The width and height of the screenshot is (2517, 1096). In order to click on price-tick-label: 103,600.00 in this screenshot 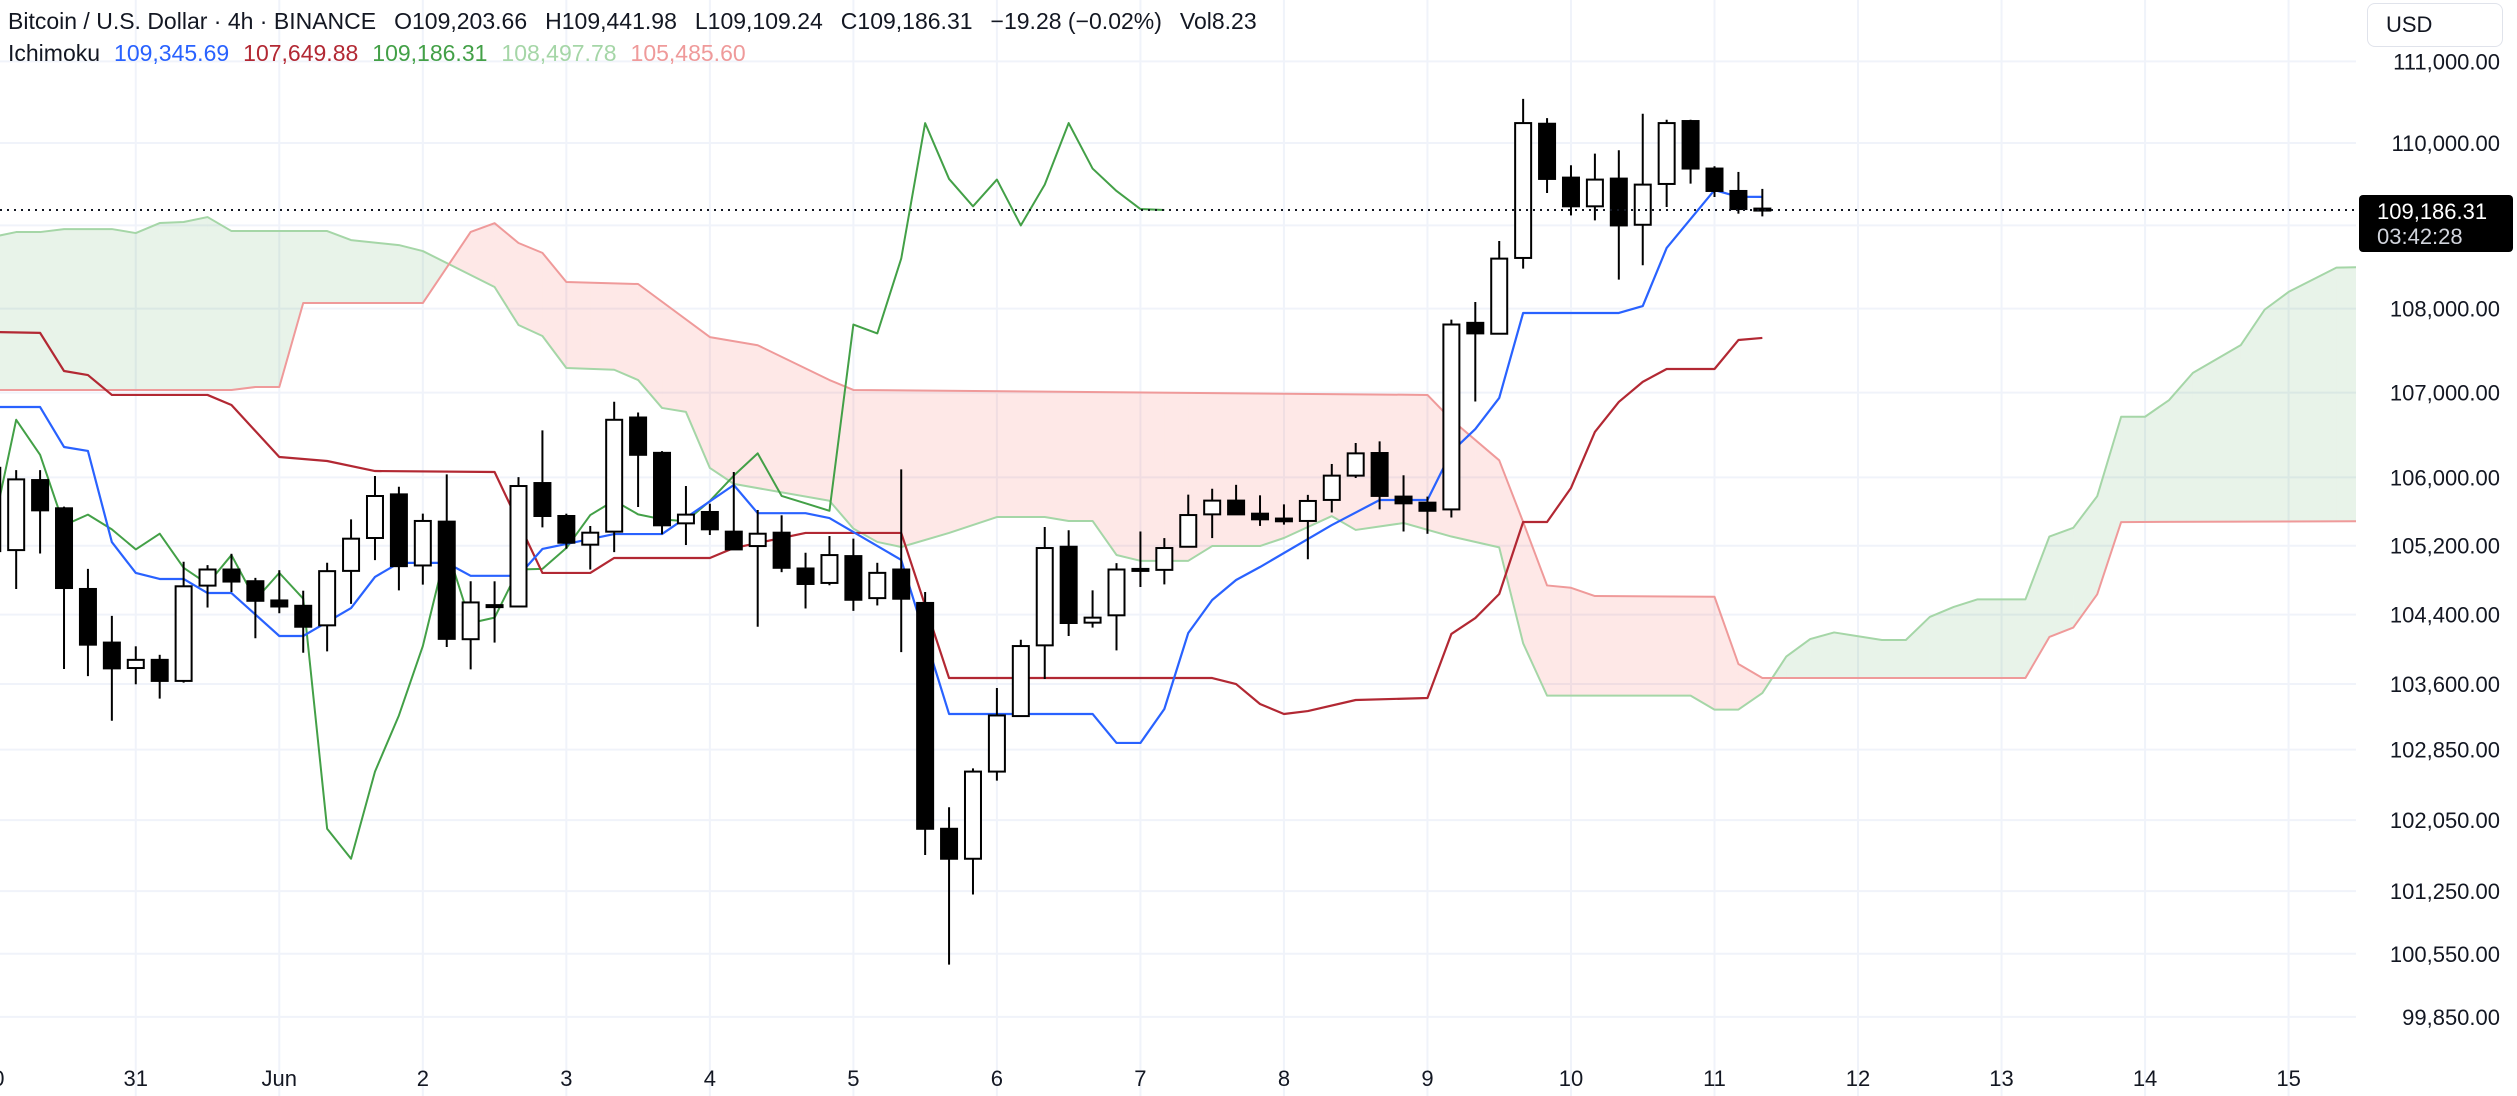, I will do `click(2445, 684)`.